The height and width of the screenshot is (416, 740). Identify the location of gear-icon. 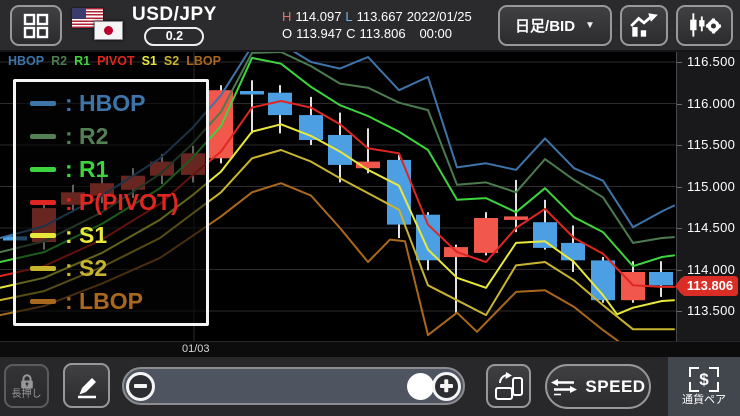
(713, 25).